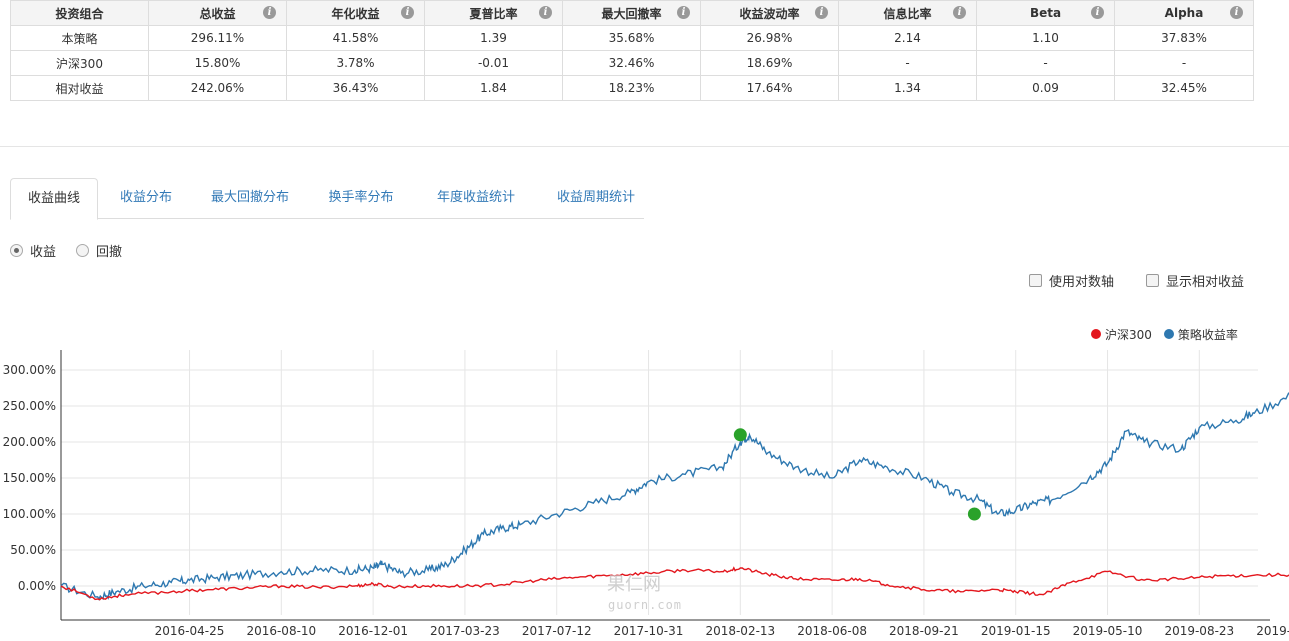  I want to click on relative-return-checkbox-group: 显示相对收益, so click(1195, 280).